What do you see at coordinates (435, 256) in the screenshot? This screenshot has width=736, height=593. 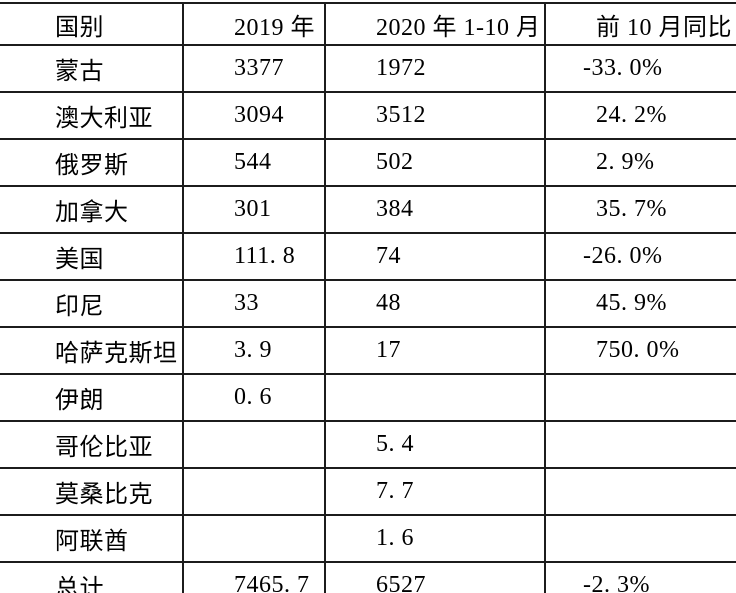 I see `cell-2020: 74` at bounding box center [435, 256].